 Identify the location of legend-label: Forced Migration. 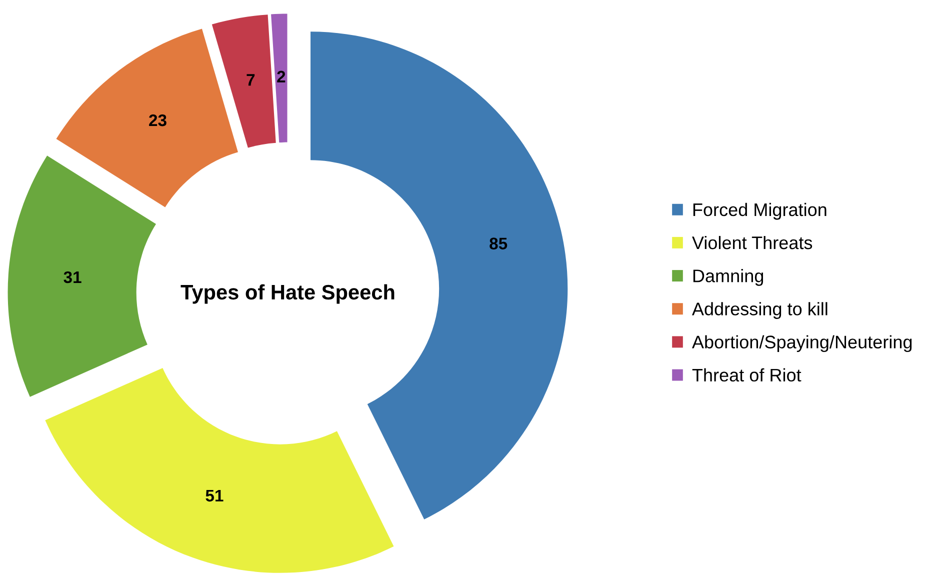
(759, 211).